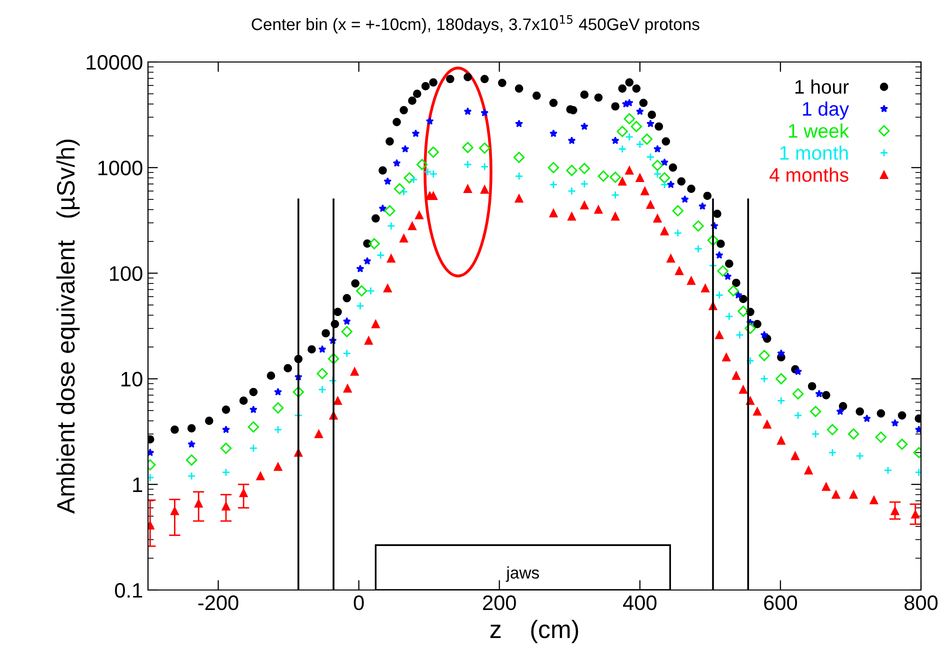  Describe the element at coordinates (639, 602) in the screenshot. I see `x-tick-label: 400` at that location.